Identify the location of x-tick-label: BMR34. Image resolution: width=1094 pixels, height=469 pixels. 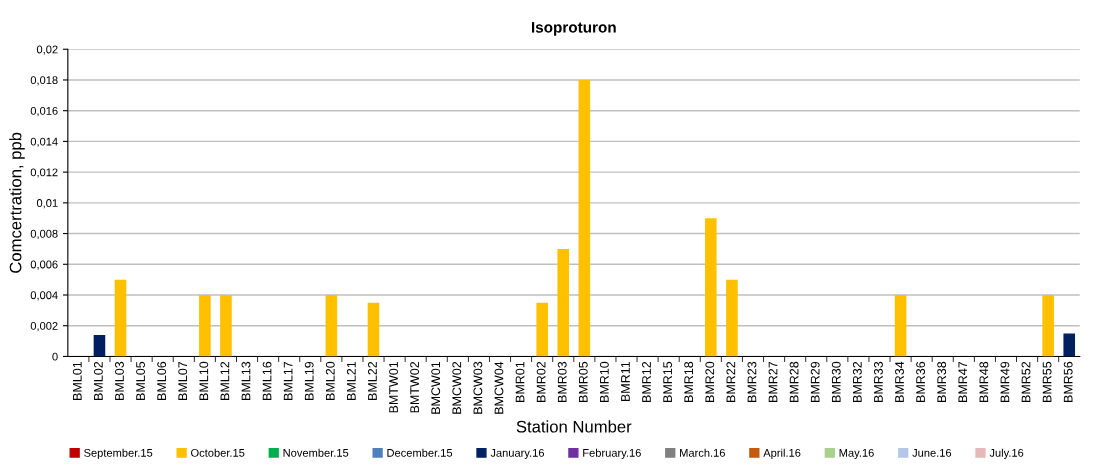
(899, 381).